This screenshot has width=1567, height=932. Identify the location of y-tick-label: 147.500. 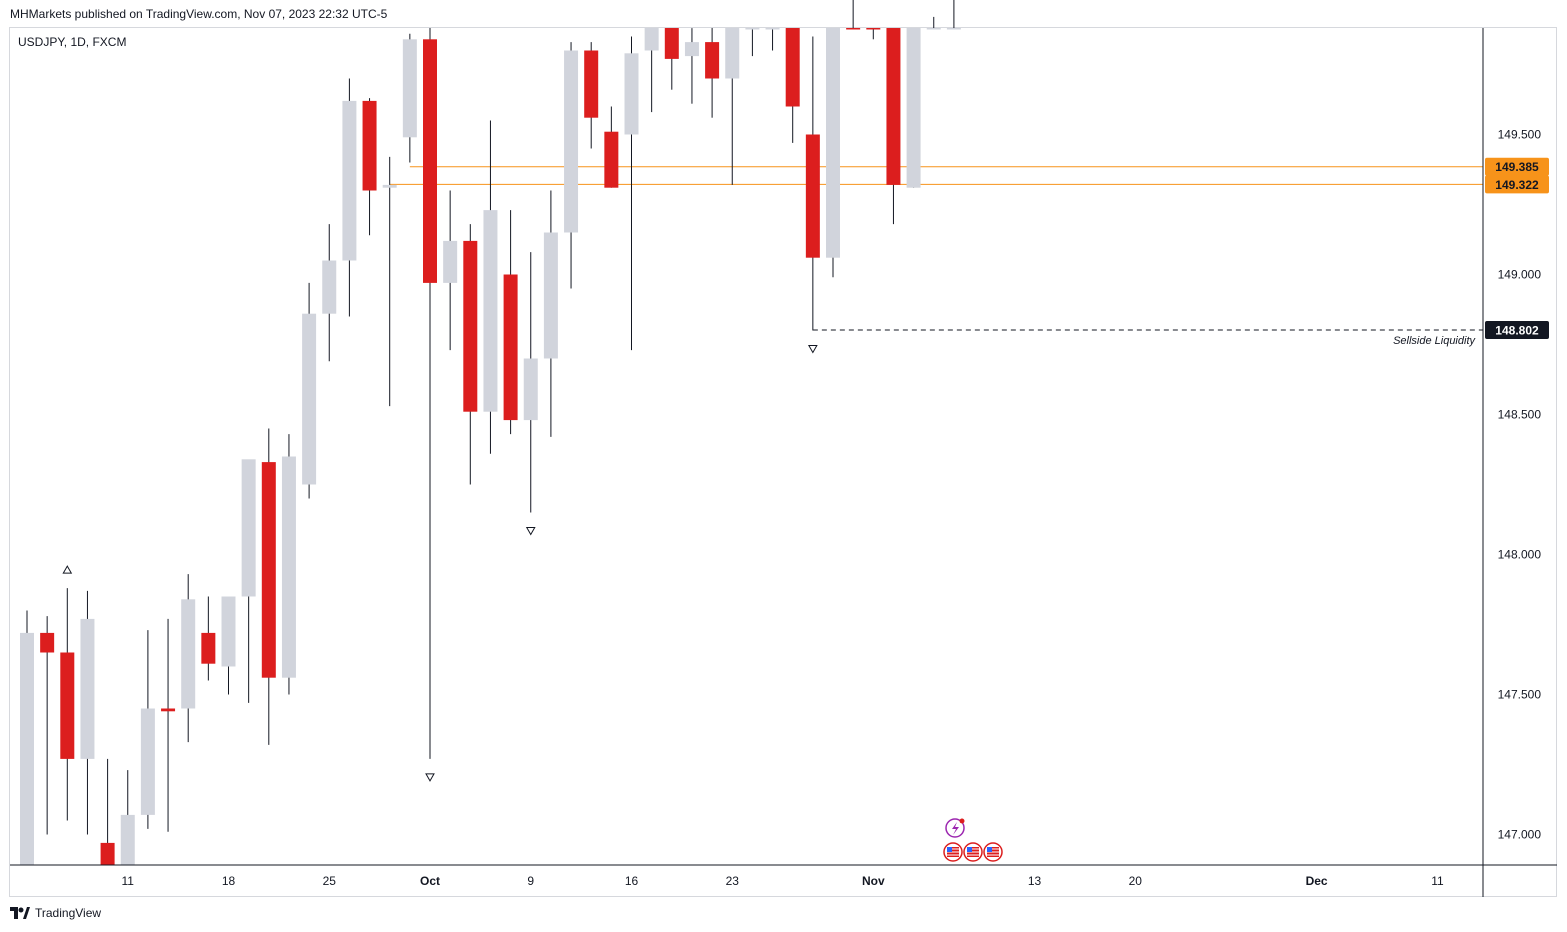
(1520, 695).